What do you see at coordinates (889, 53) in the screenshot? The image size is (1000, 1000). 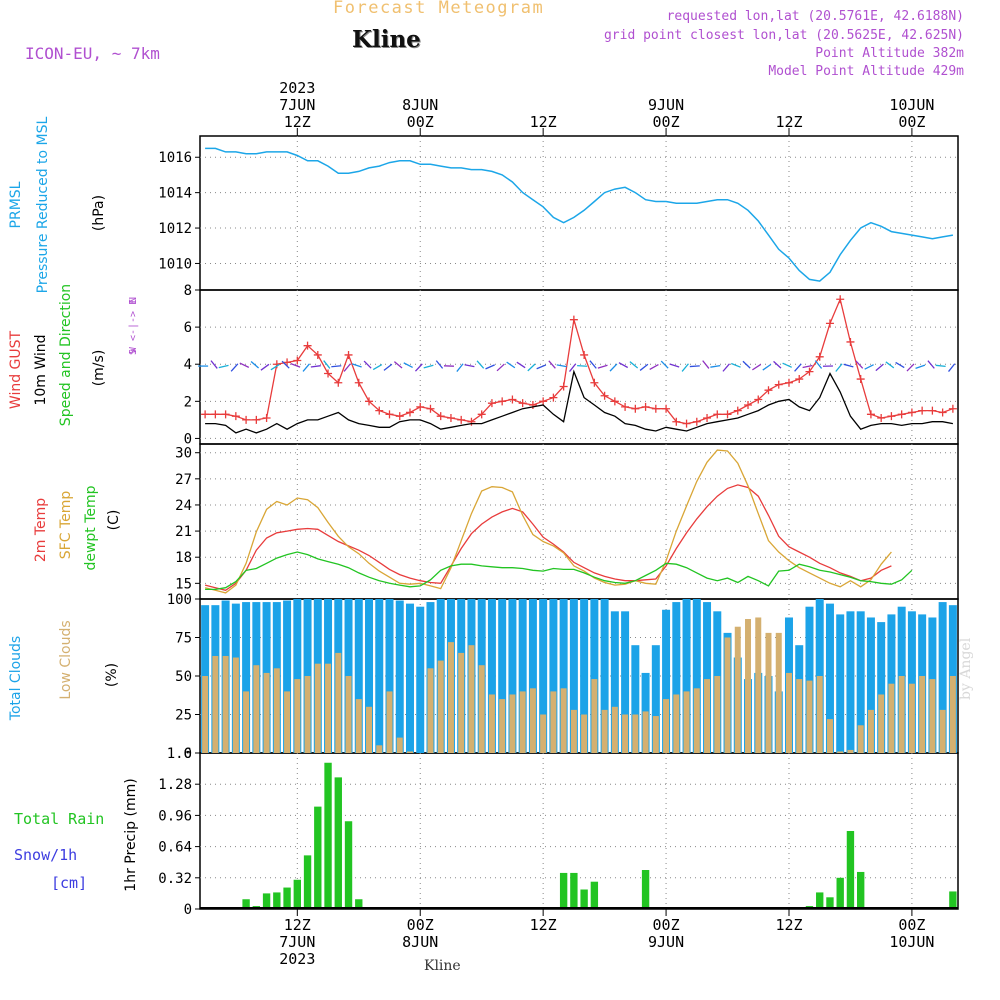 I see `point-altitude: Point Altitude 382m` at bounding box center [889, 53].